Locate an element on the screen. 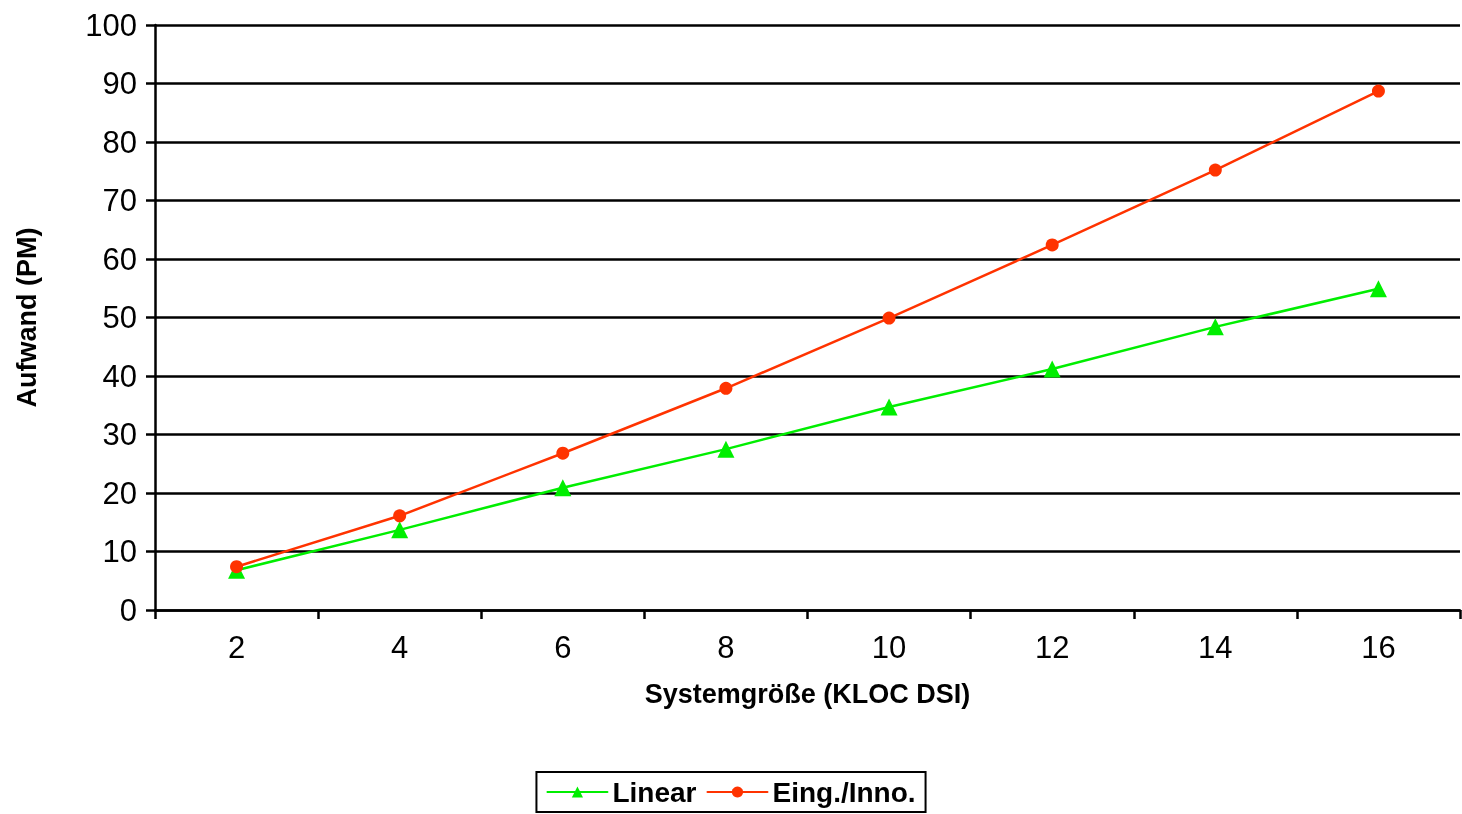  y-tick-label: 0 is located at coordinates (128, 610).